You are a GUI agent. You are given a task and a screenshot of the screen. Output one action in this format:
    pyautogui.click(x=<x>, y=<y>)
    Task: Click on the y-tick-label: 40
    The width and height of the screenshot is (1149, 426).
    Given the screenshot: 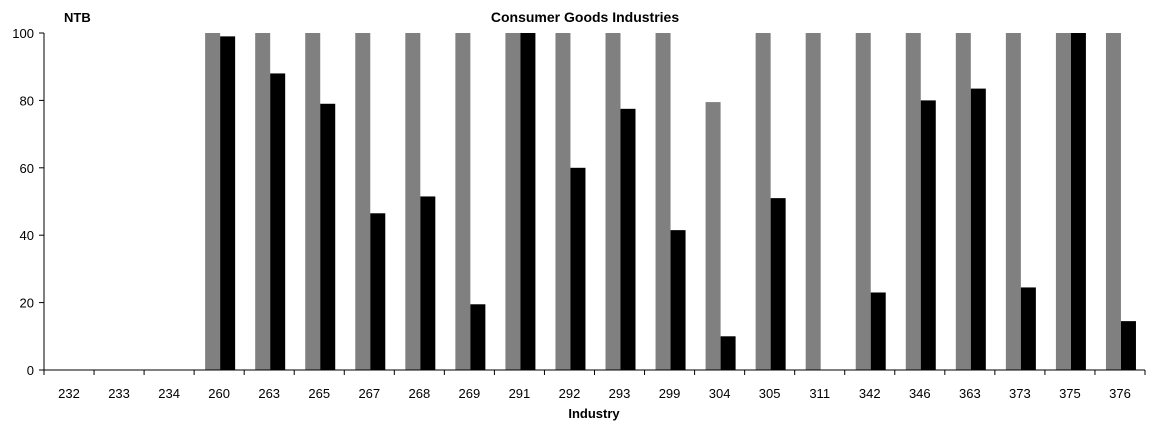 What is the action you would take?
    pyautogui.click(x=27, y=235)
    